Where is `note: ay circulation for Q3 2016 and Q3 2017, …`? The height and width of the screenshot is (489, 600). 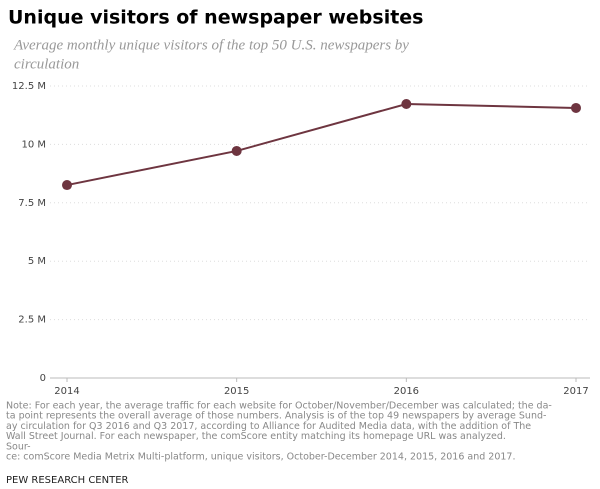 note: ay circulation for Q3 2016 and Q3 2017, … is located at coordinates (268, 426).